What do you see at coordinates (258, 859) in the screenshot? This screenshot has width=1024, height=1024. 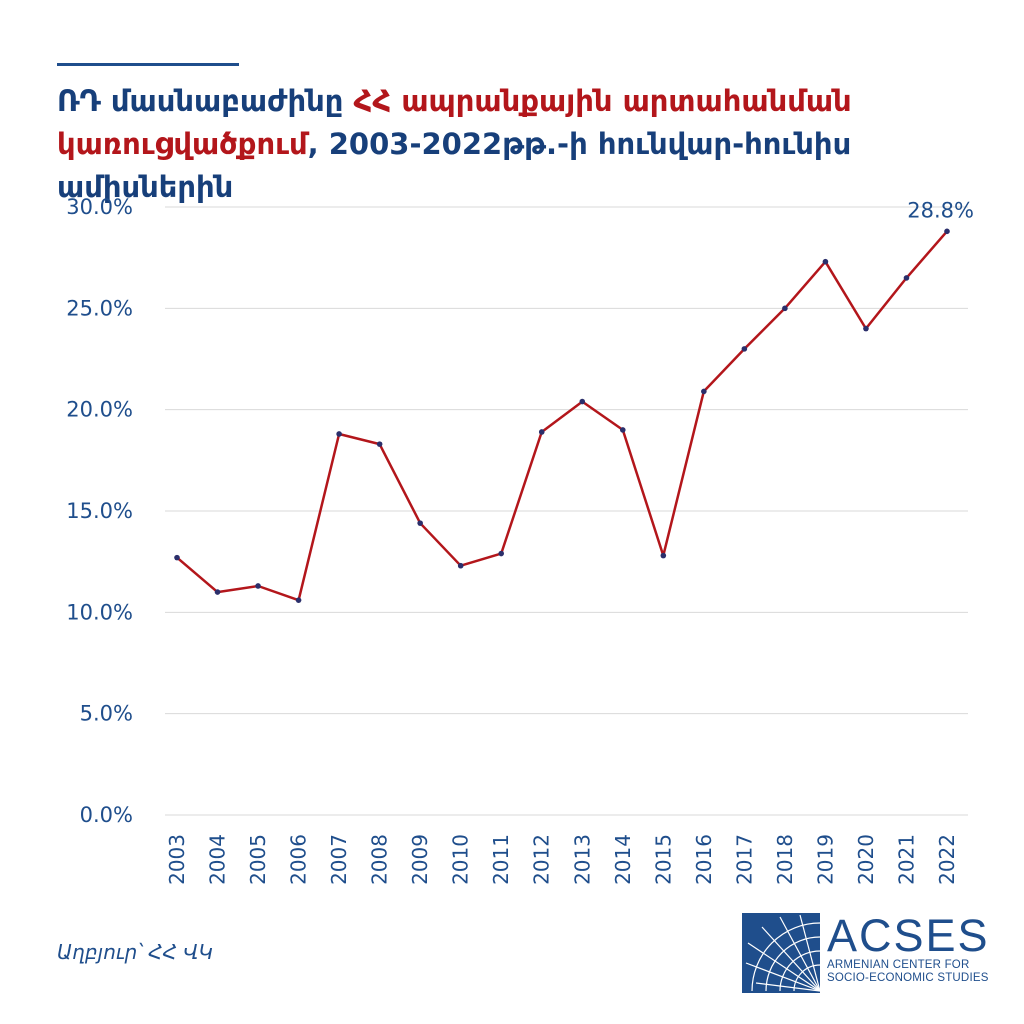 I see `x-tick-label: 2005` at bounding box center [258, 859].